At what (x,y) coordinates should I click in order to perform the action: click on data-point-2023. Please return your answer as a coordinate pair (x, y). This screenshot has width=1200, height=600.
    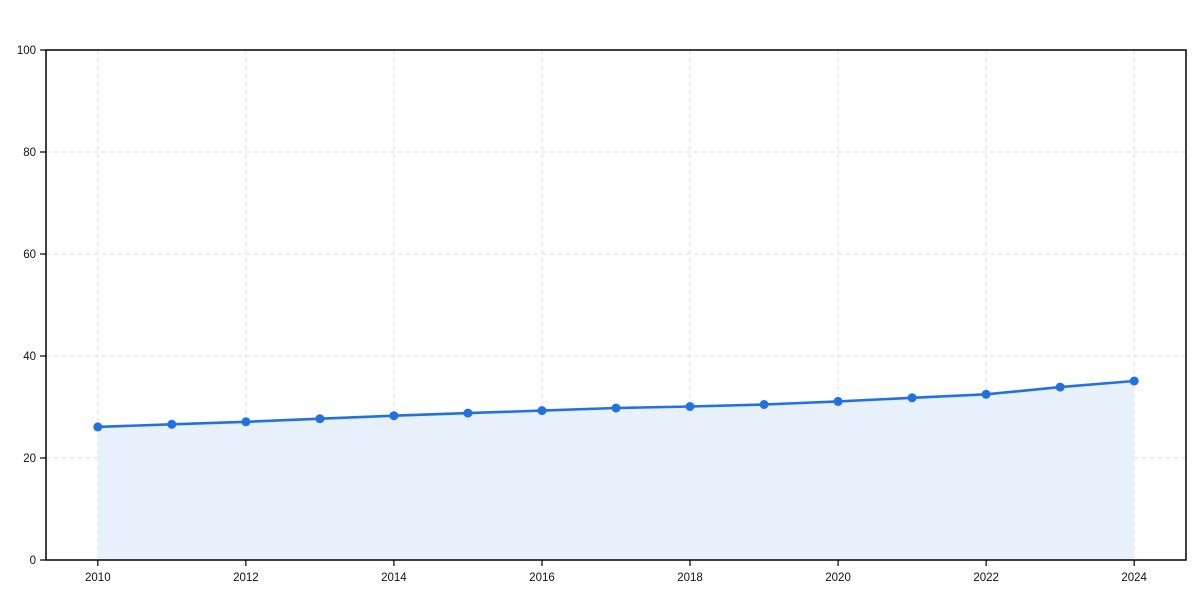
    Looking at the image, I should click on (1060, 387).